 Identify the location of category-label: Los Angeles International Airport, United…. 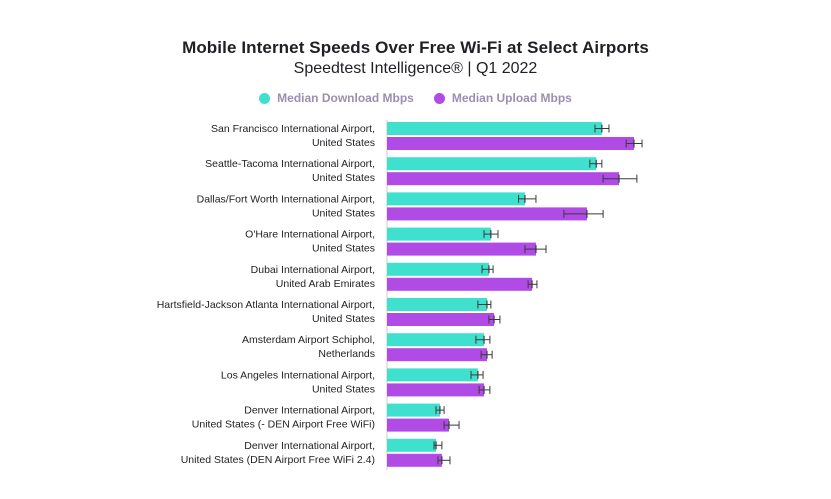
(298, 382).